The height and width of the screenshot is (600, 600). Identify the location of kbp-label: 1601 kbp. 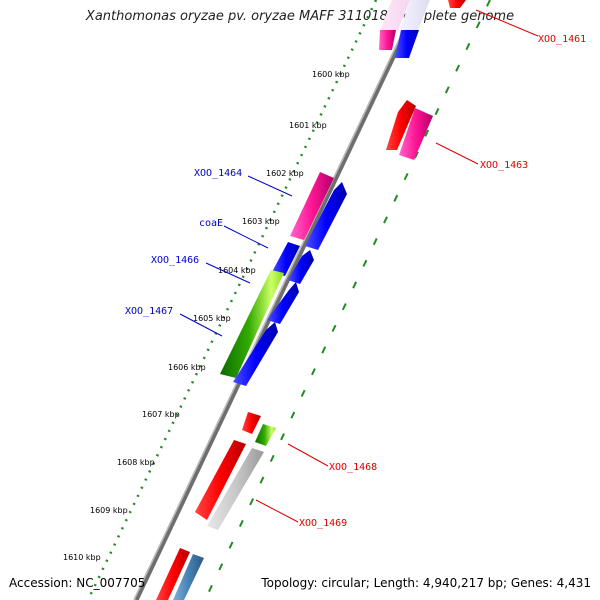
(308, 125).